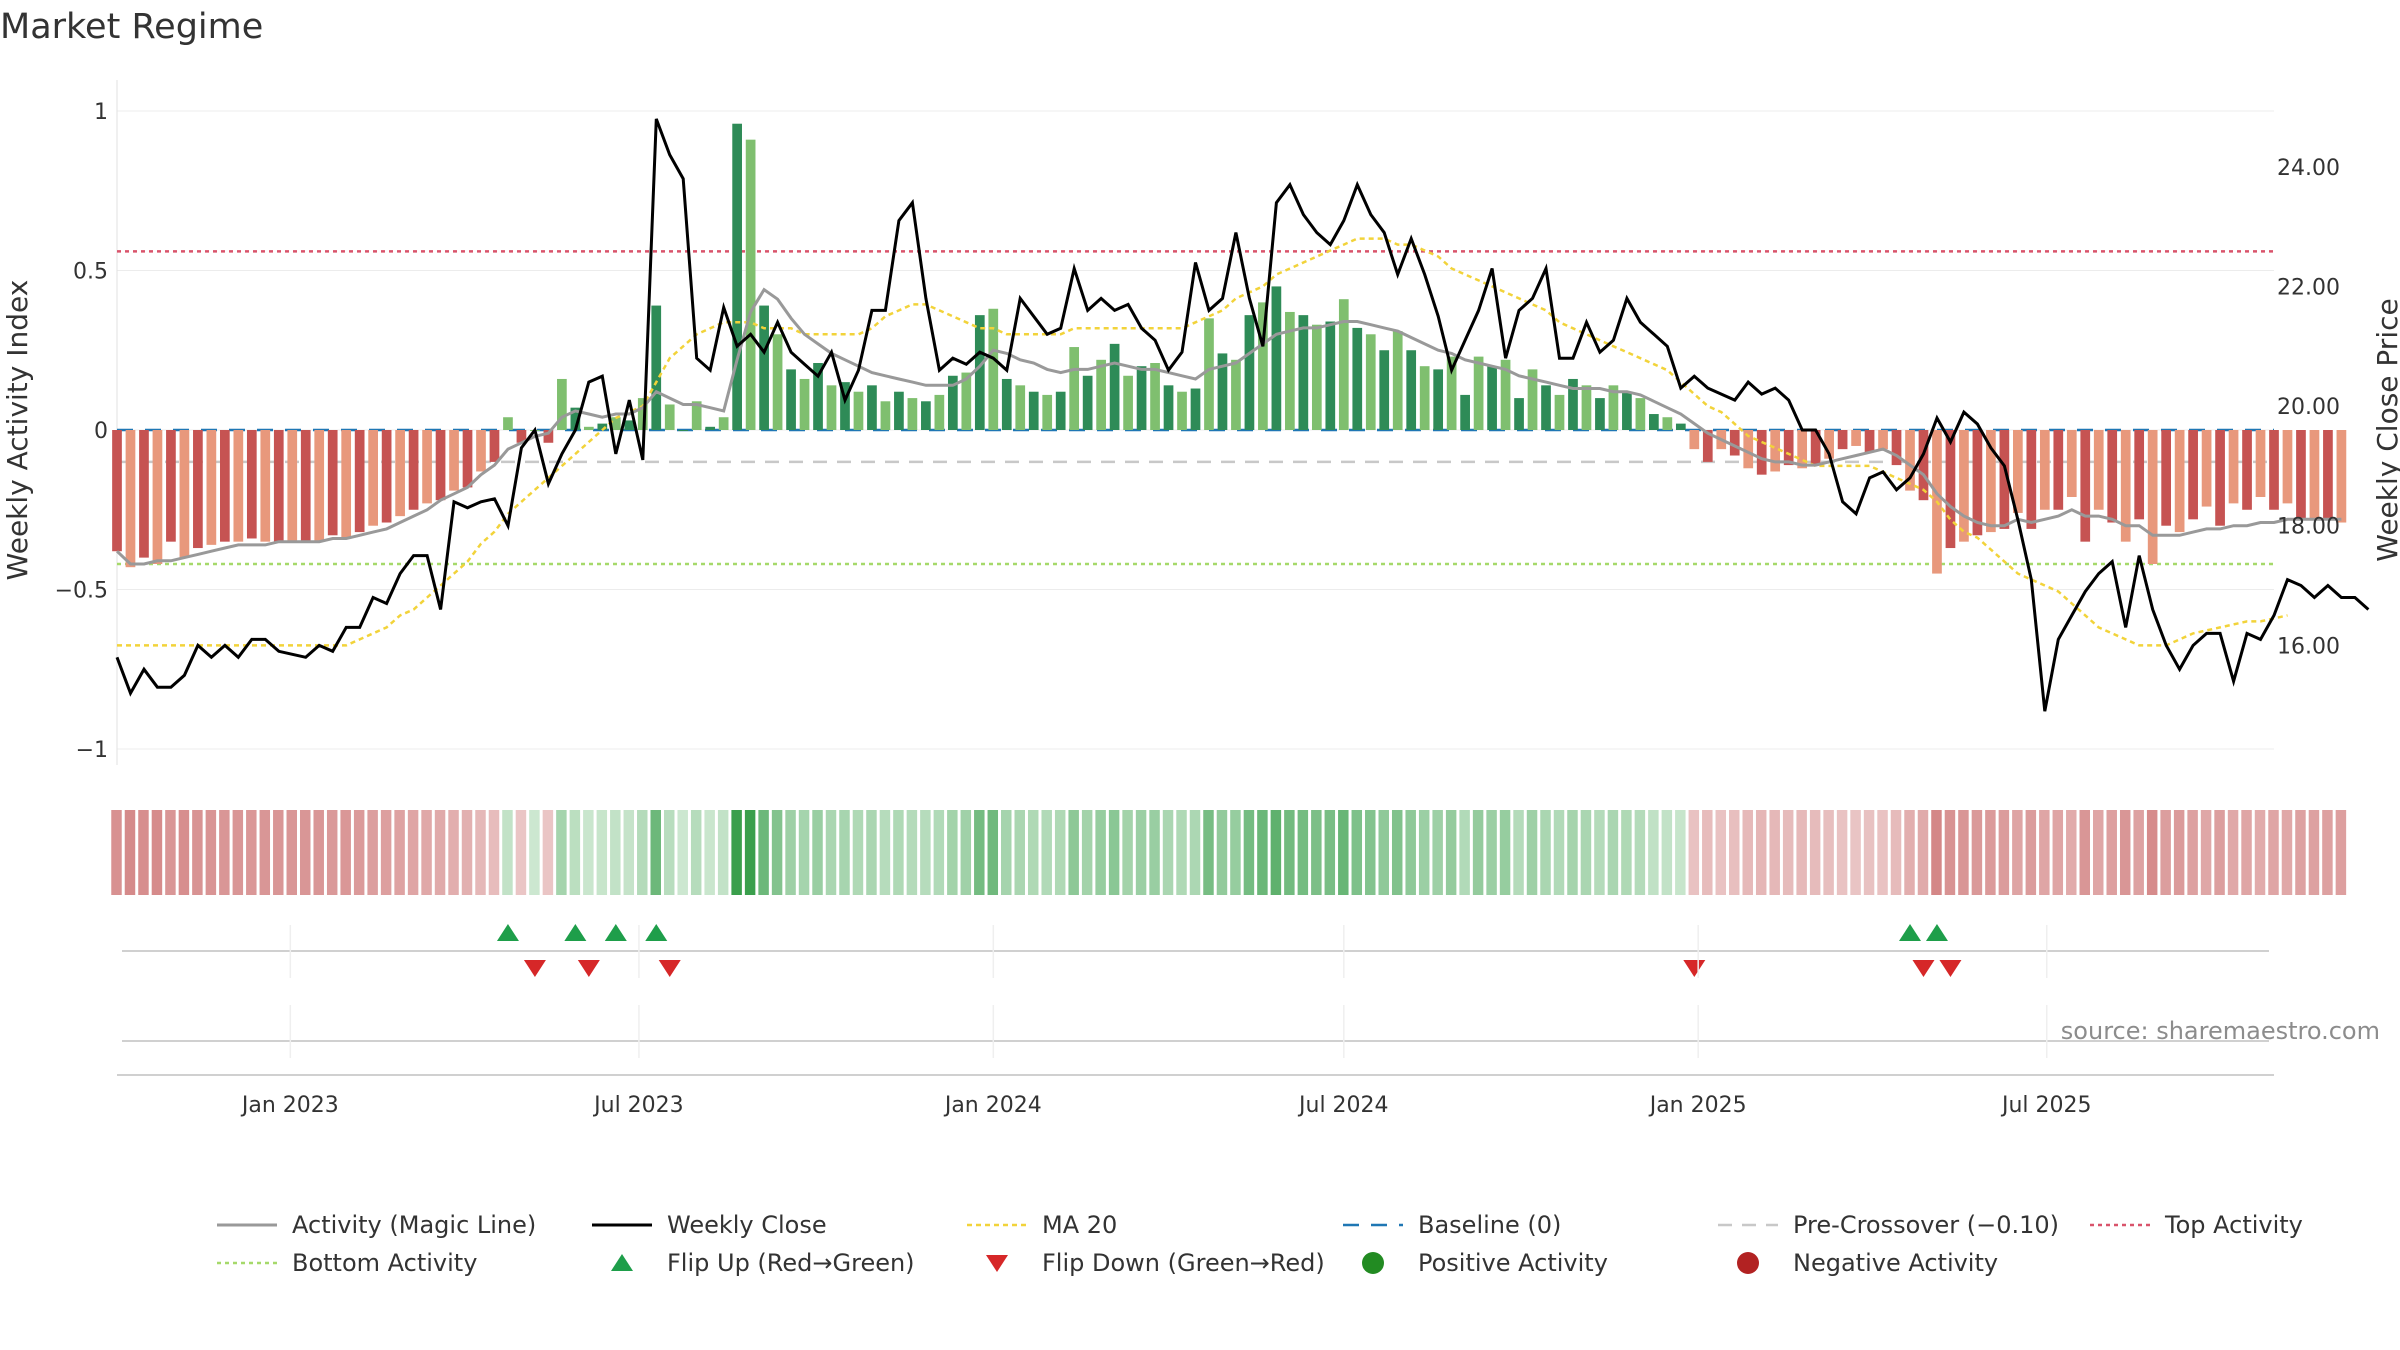  I want to click on chart-title: Market Regime, so click(131, 27).